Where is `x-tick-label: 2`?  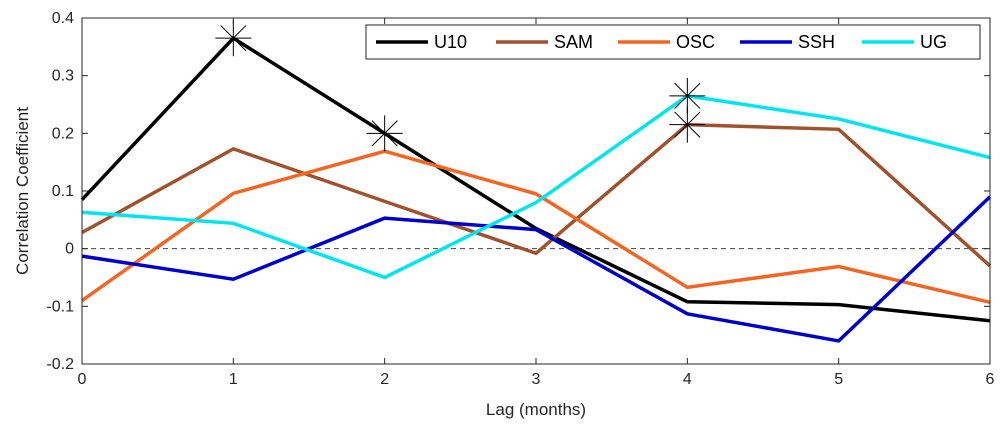
x-tick-label: 2 is located at coordinates (384, 379).